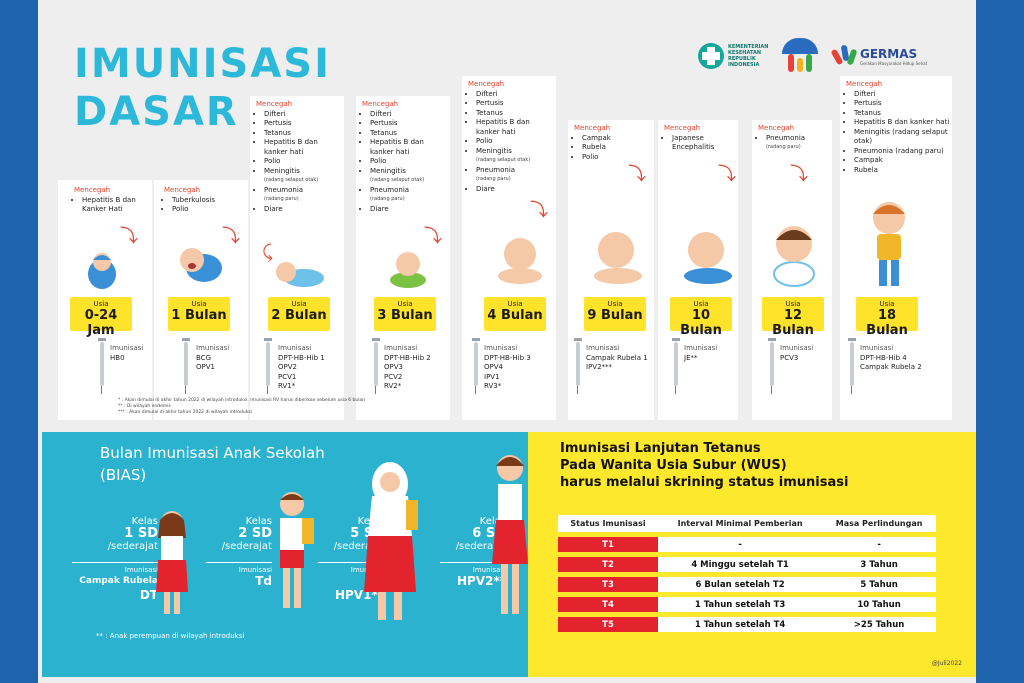 Image resolution: width=1024 pixels, height=683 pixels. I want to click on schoolgirl-6sd-icon, so click(510, 534).